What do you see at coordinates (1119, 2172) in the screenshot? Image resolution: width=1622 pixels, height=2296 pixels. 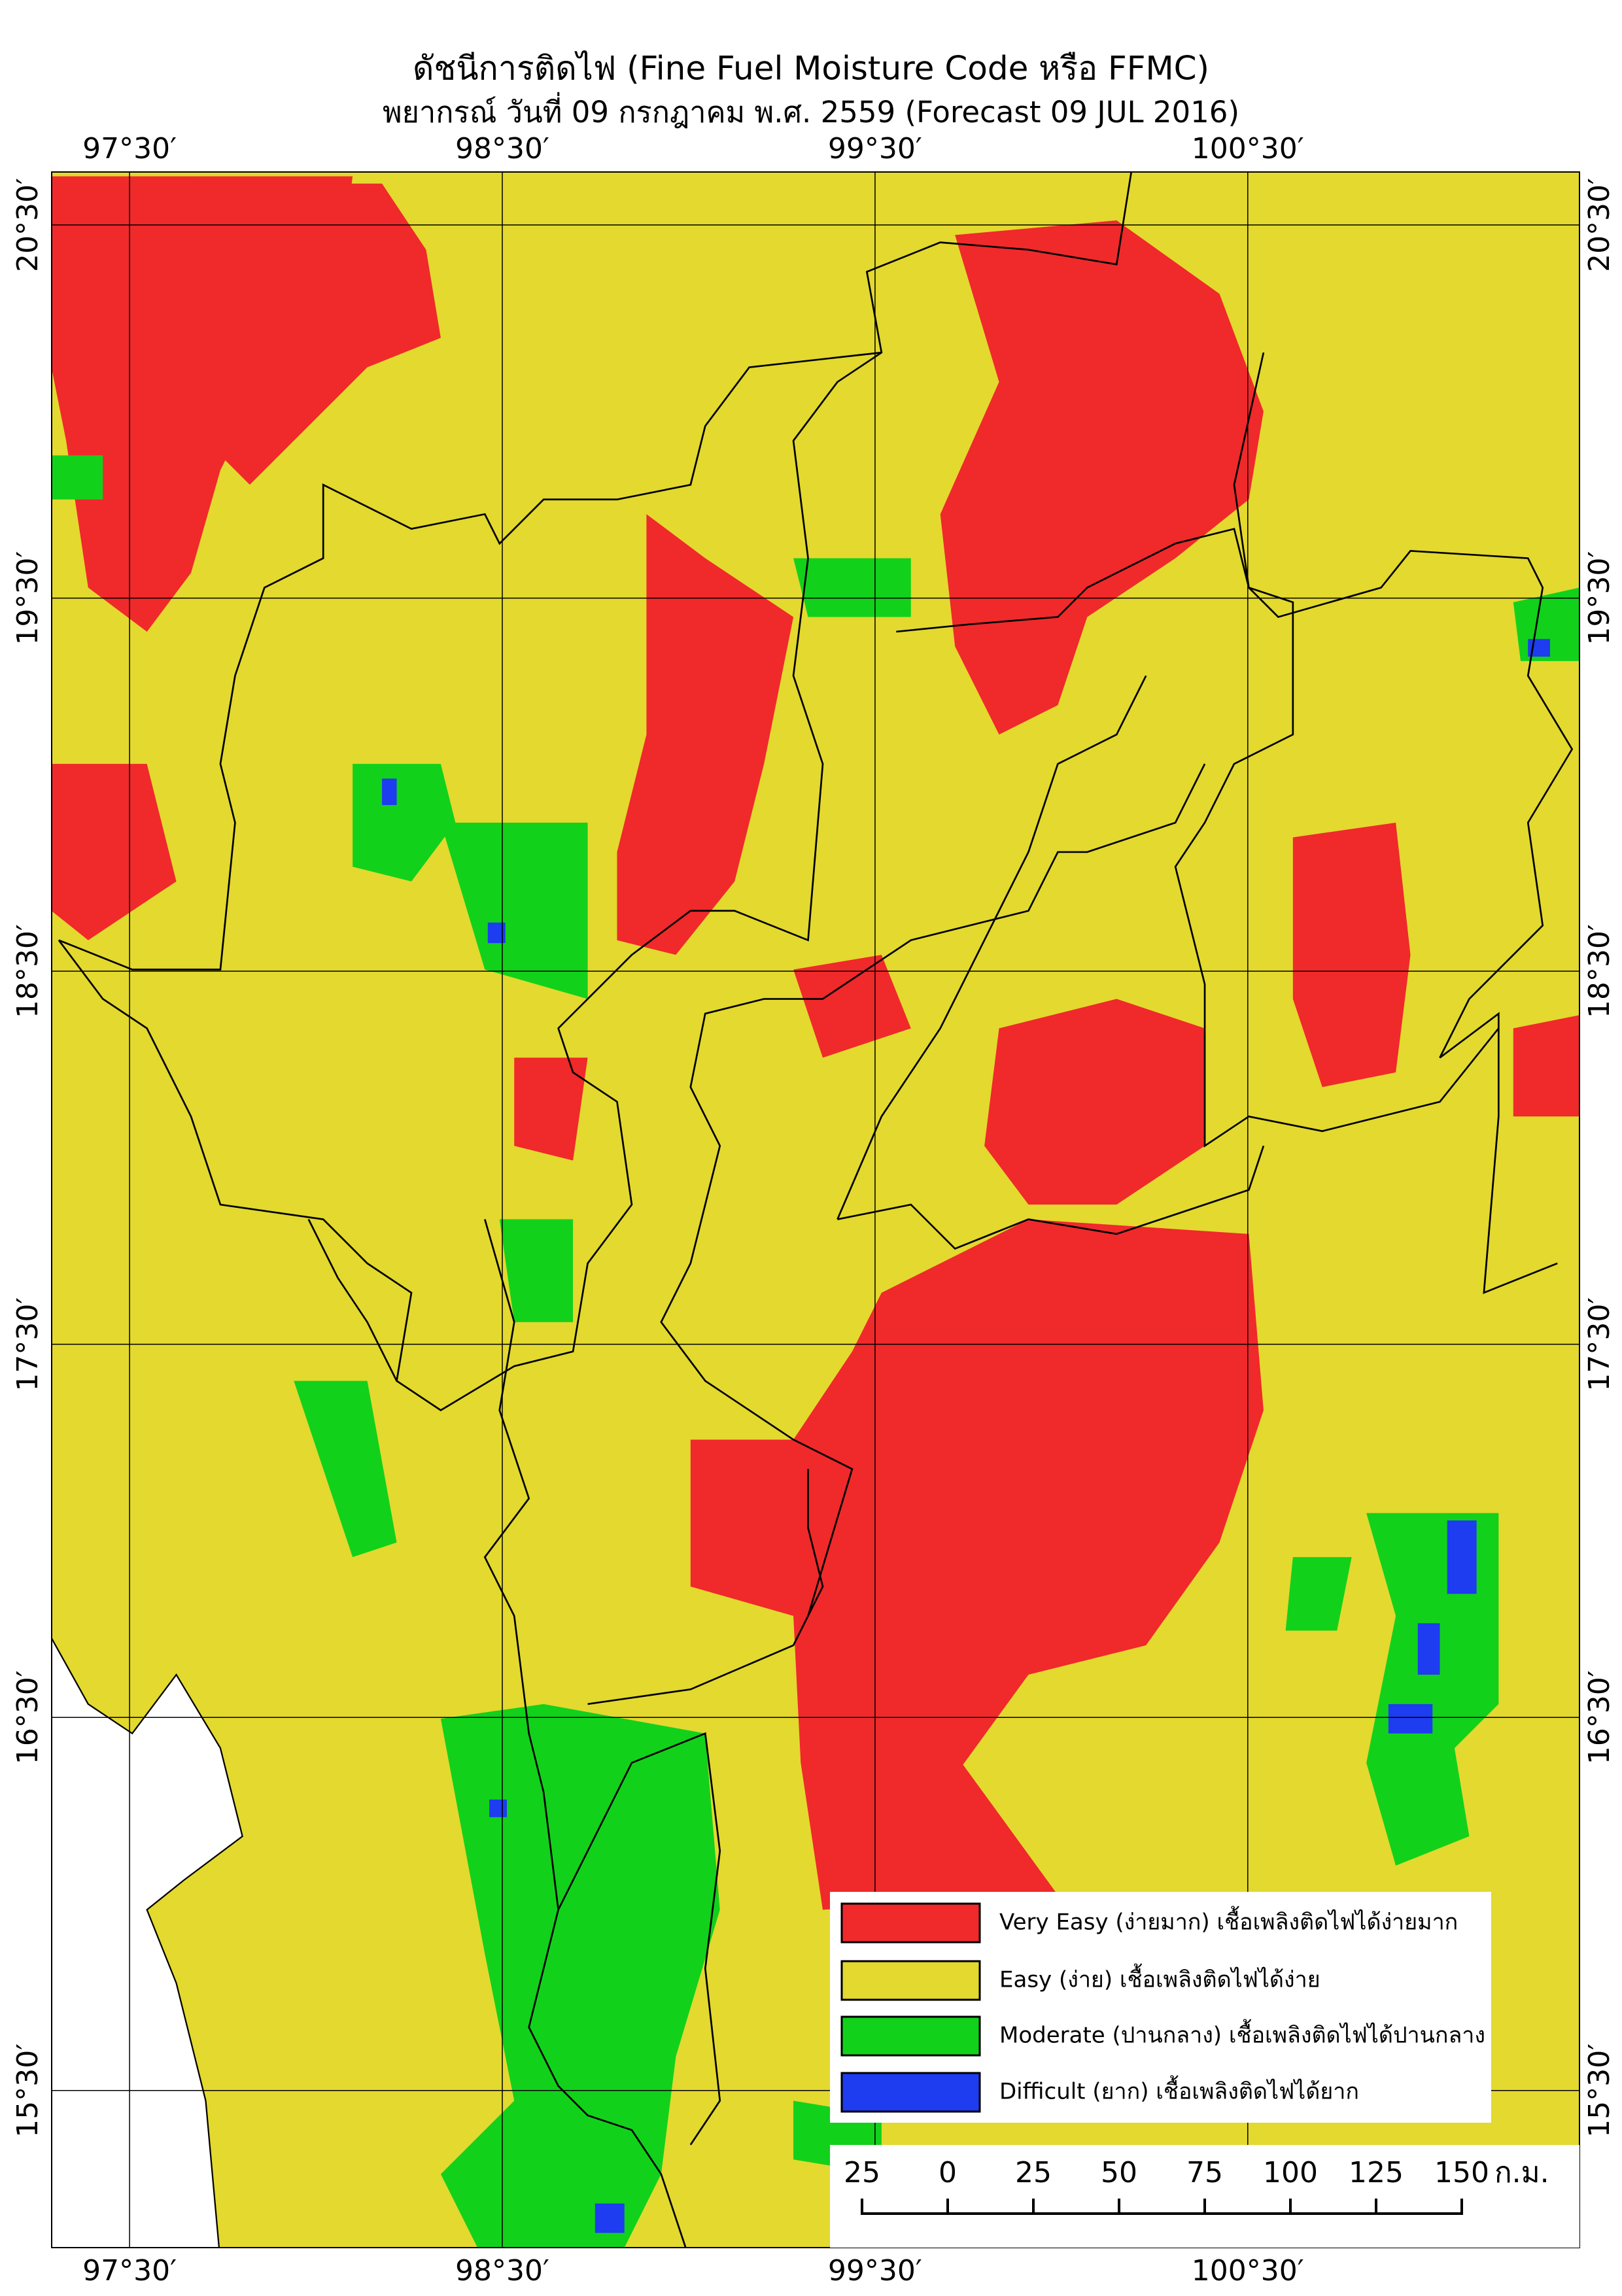 I see `scale-bar-label: 50` at bounding box center [1119, 2172].